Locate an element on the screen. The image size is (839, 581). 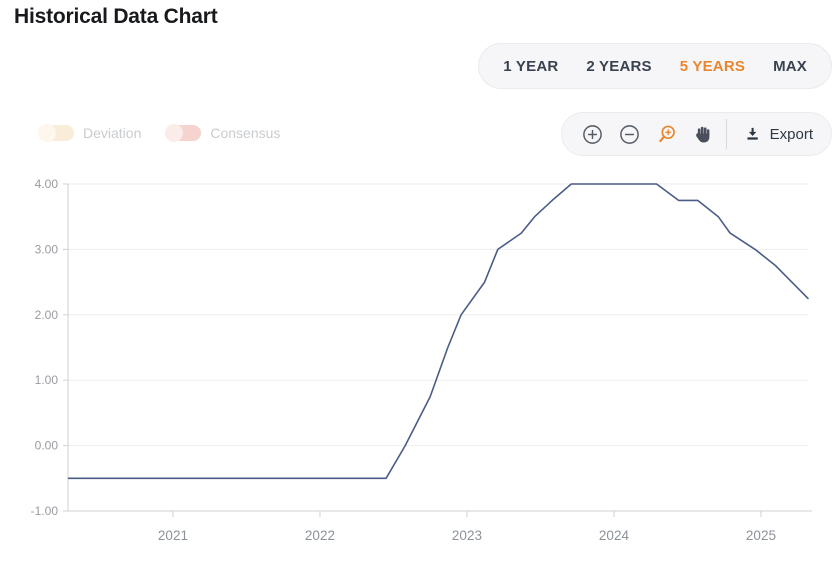
pan-button is located at coordinates (703, 134).